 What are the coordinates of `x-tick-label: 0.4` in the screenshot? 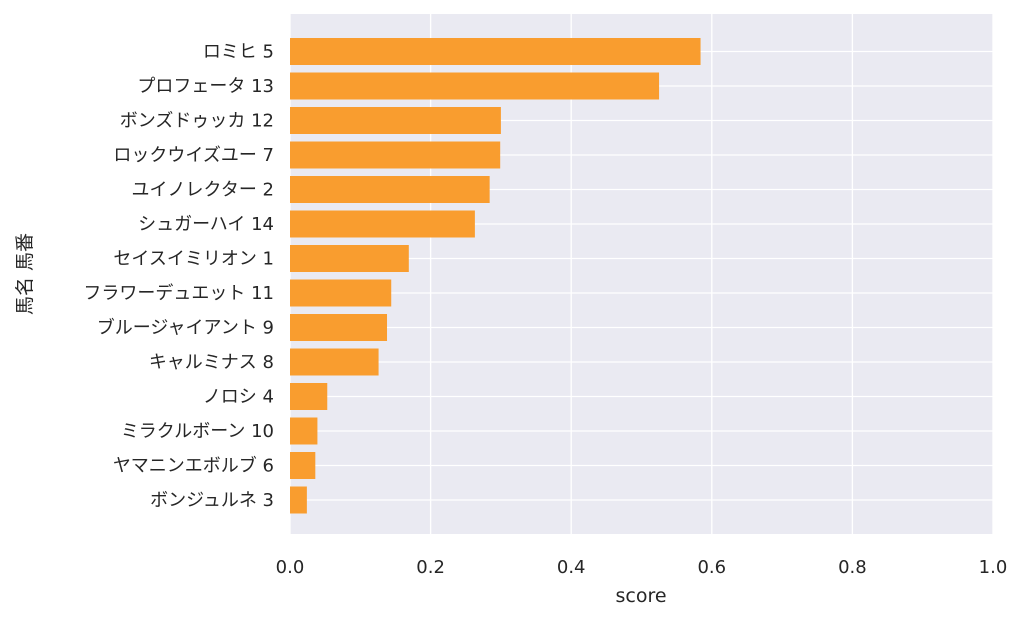 It's located at (571, 567).